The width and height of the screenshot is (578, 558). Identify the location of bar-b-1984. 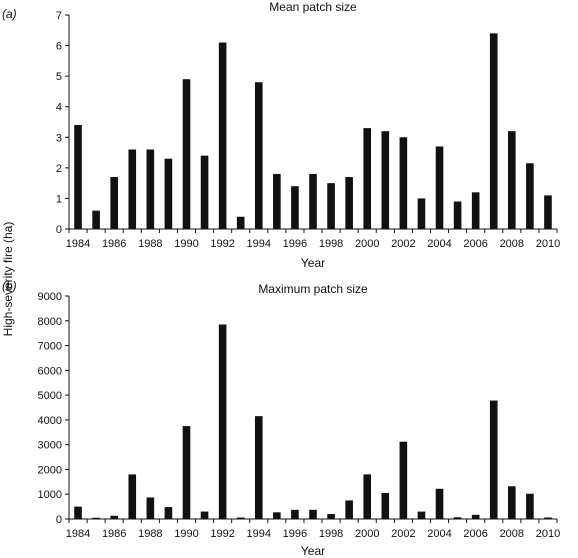
(78, 512).